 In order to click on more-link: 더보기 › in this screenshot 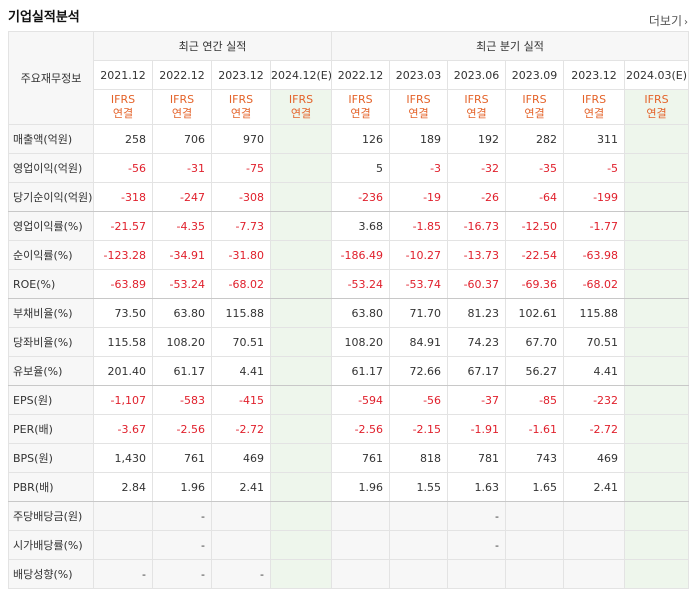, I will do `click(668, 20)`.